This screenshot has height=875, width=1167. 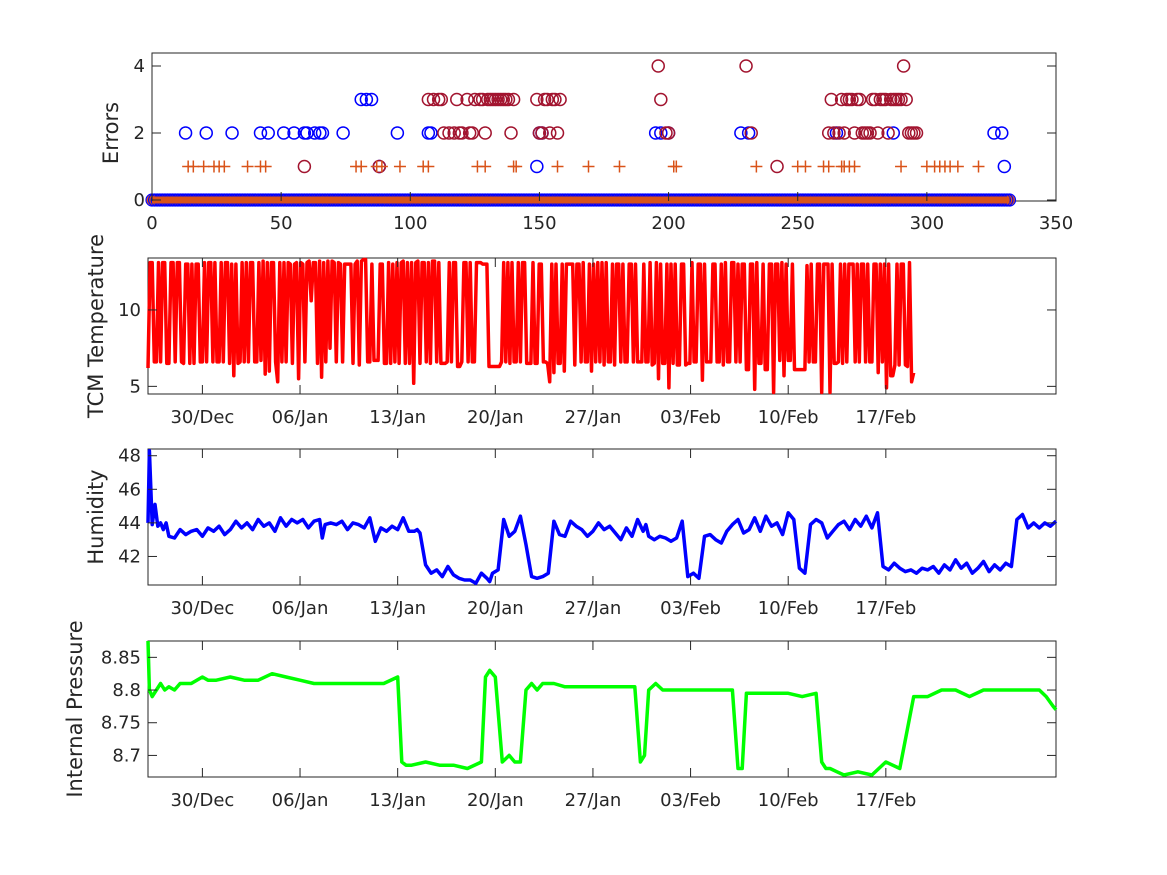 What do you see at coordinates (798, 223) in the screenshot?
I see `xtick-label: 250` at bounding box center [798, 223].